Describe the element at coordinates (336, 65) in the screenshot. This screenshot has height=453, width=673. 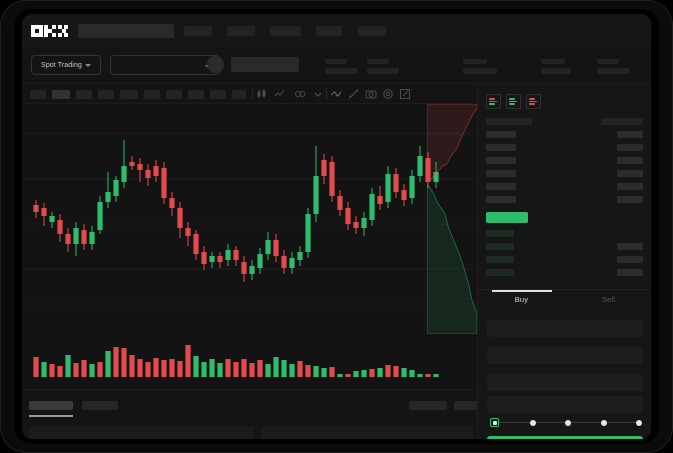
I see `trading-pair-bar: Spot Trading` at that location.